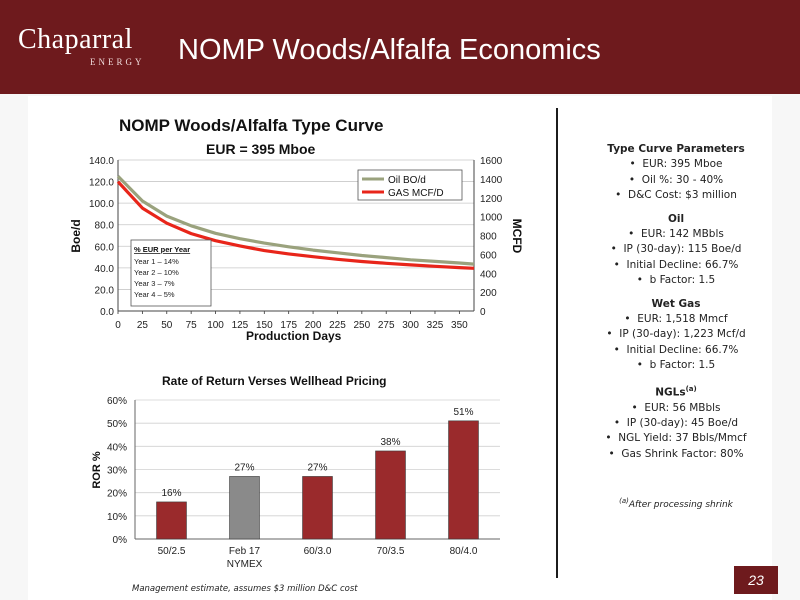  Describe the element at coordinates (167, 325) in the screenshot. I see `x-tick-label: 50` at that location.